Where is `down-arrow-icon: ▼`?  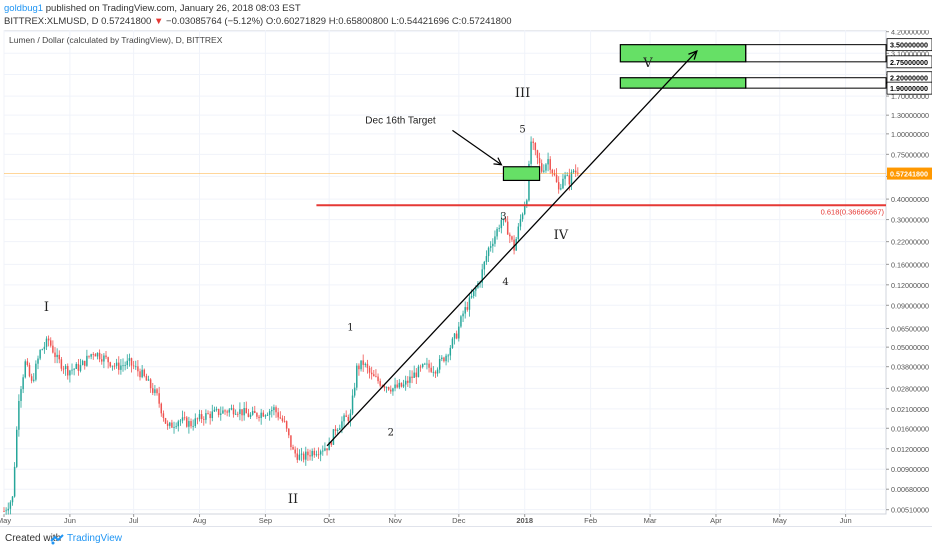 down-arrow-icon: ▼ is located at coordinates (158, 21).